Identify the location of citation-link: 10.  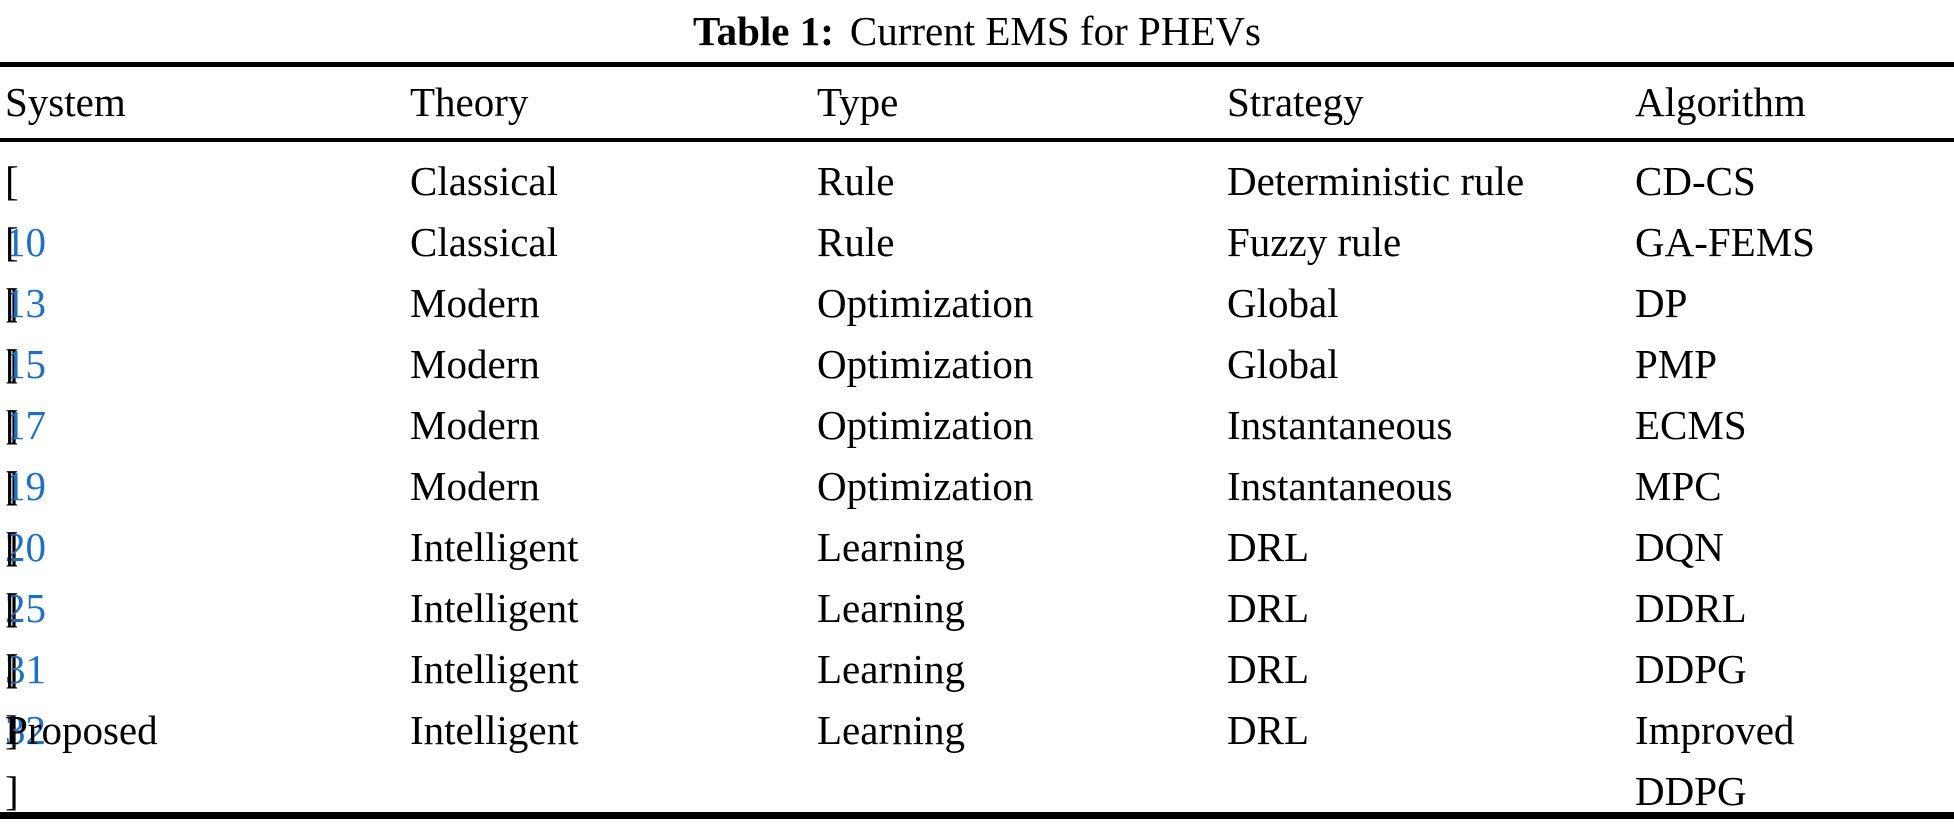
(25, 242).